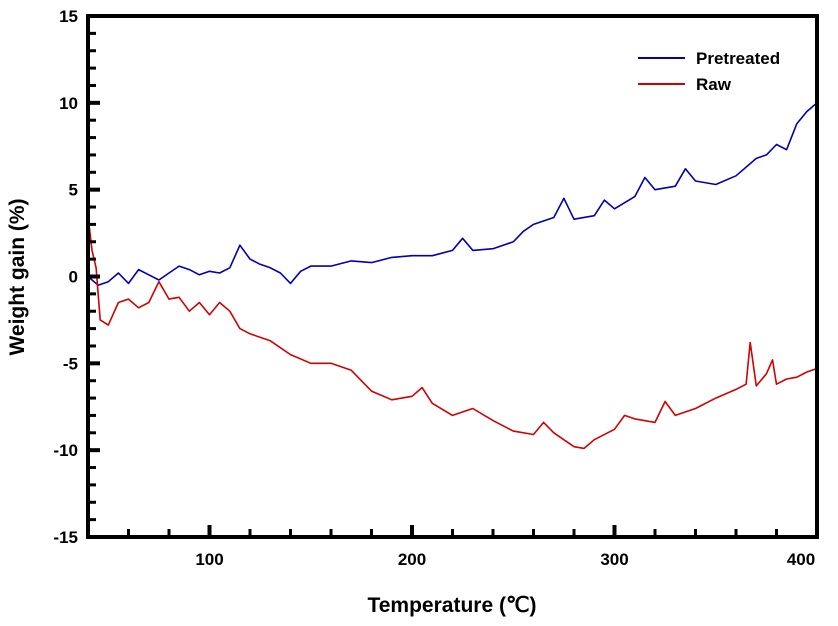 This screenshot has width=838, height=626. What do you see at coordinates (801, 559) in the screenshot?
I see `x-tick-label: 400` at bounding box center [801, 559].